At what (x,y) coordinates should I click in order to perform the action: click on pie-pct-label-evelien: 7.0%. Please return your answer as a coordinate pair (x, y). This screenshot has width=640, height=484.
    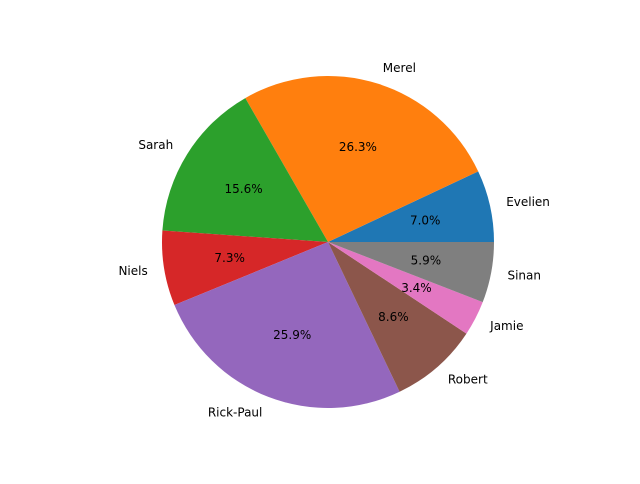
    Looking at the image, I should click on (425, 220).